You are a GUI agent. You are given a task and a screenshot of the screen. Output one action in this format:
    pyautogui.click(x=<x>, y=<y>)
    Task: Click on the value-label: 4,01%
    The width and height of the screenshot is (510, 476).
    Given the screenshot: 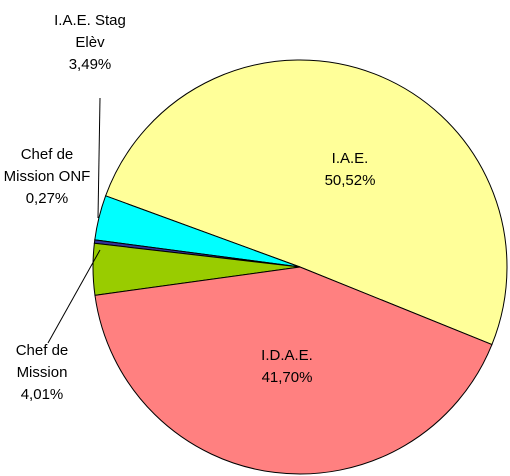 What is the action you would take?
    pyautogui.click(x=42, y=394)
    